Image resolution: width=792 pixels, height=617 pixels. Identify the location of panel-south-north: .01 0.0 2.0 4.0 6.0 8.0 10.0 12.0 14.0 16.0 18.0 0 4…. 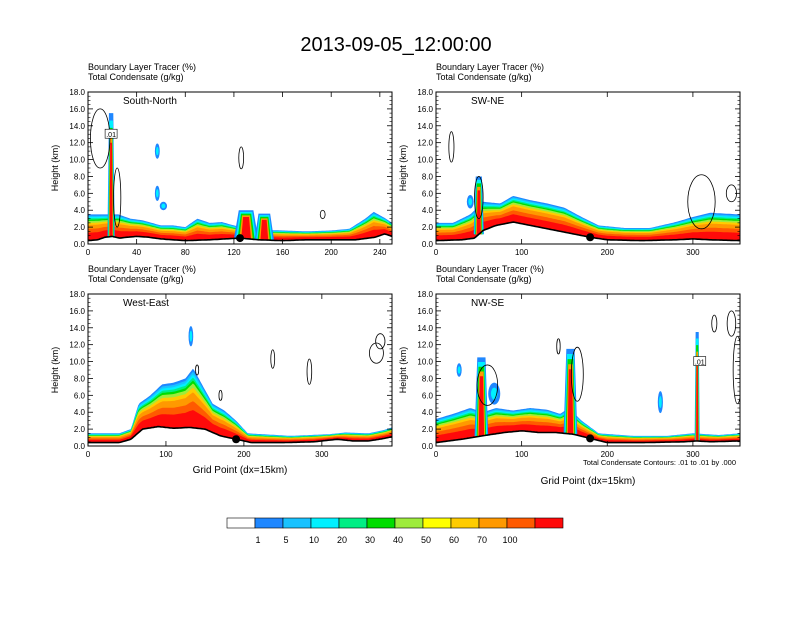
(221, 159).